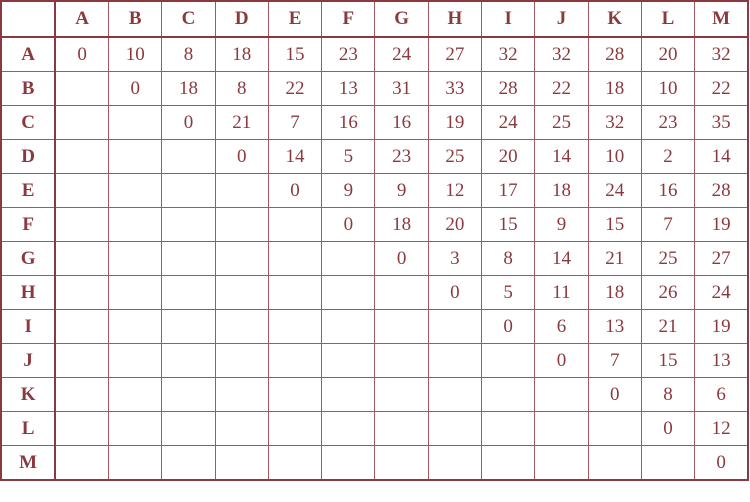 The image size is (750, 502). Describe the element at coordinates (241, 19) in the screenshot. I see `column-header: D` at that location.